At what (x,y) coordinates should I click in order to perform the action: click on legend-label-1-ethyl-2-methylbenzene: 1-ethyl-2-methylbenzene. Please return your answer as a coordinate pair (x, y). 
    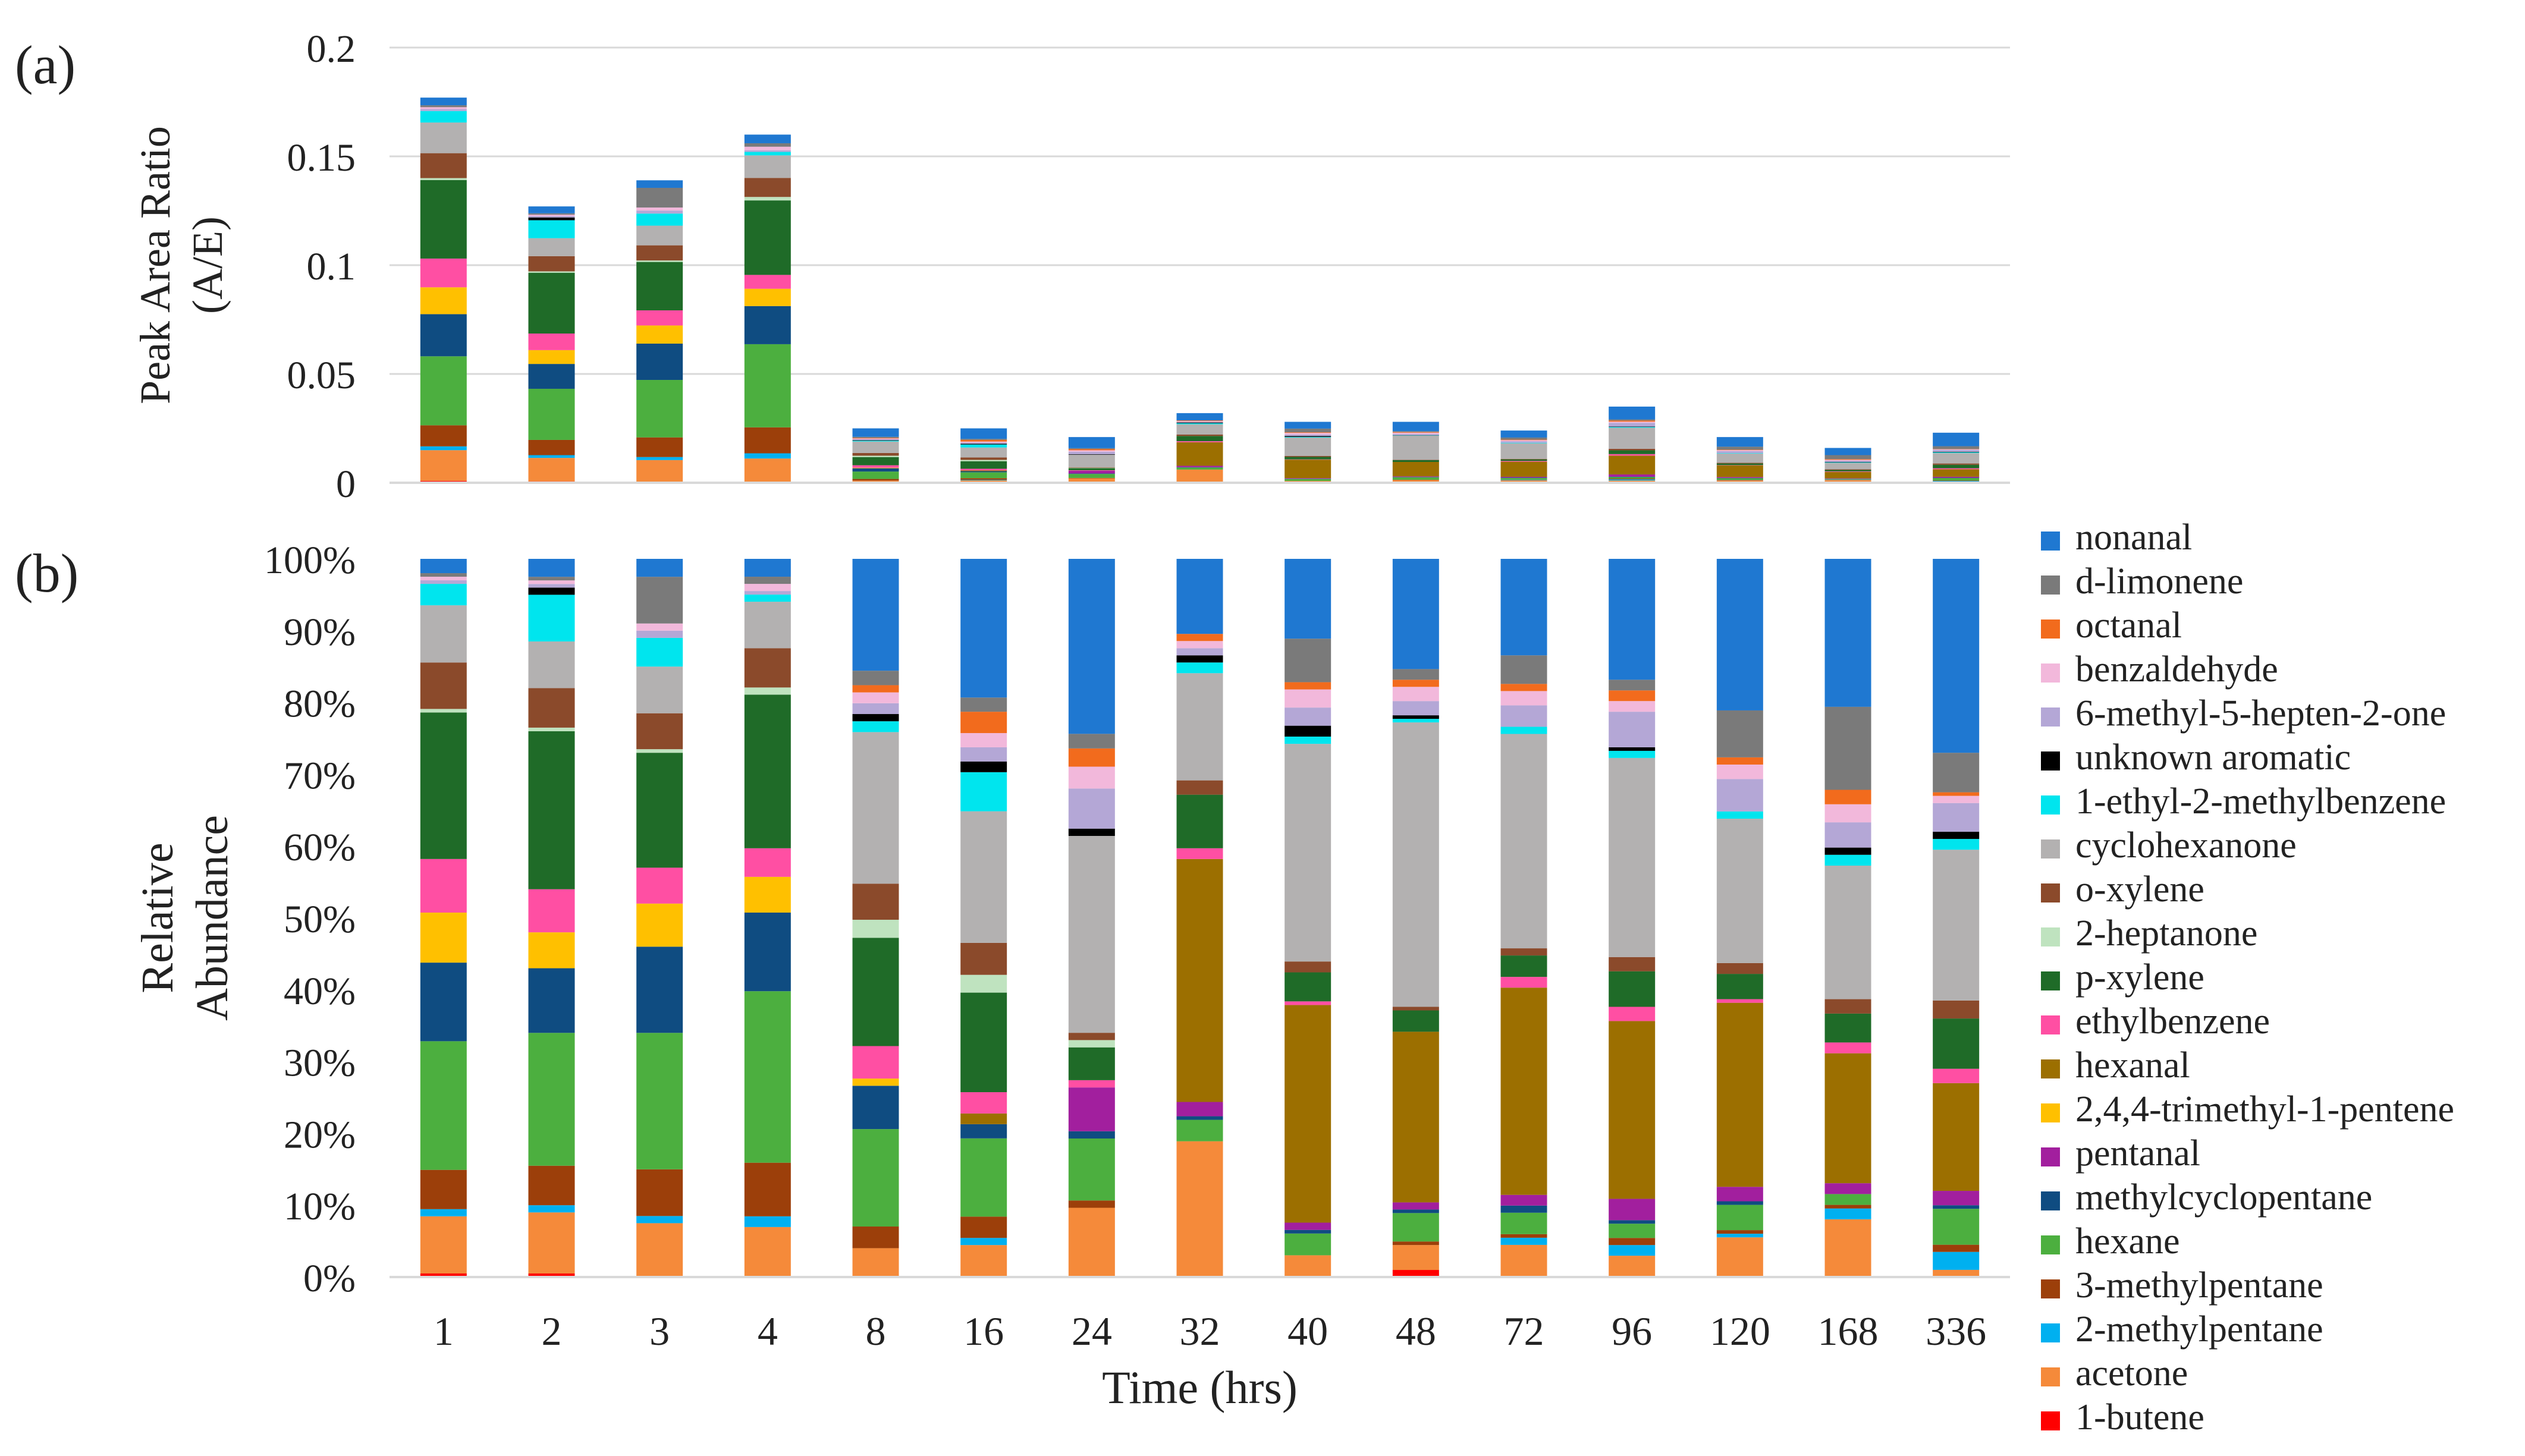
    Looking at the image, I should click on (2260, 801).